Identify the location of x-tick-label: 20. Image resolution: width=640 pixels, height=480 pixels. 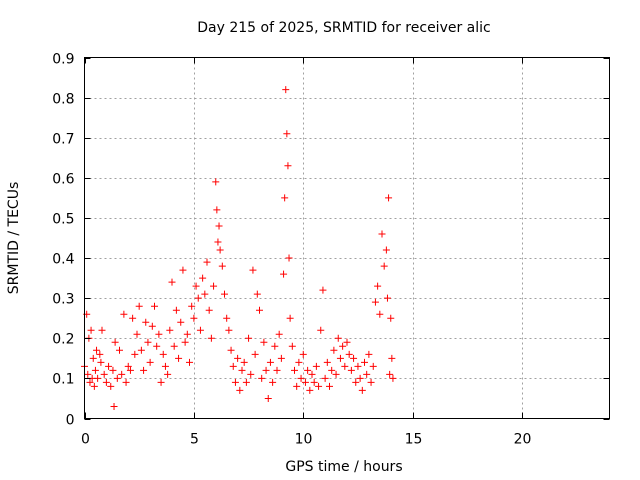
(523, 440).